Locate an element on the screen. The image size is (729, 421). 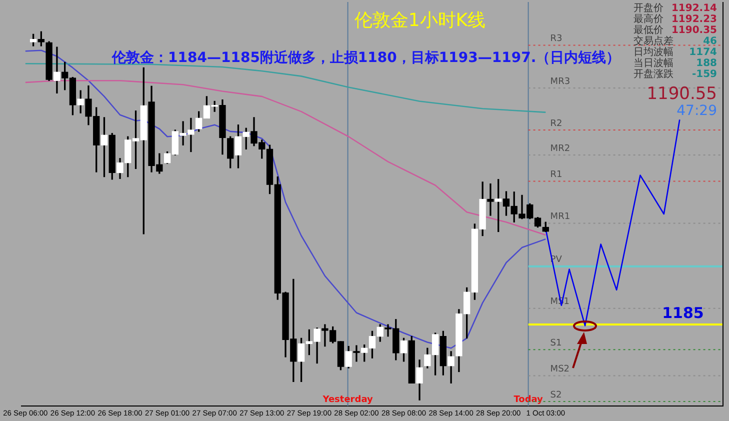
ref-line-label: R2 is located at coordinates (556, 123).